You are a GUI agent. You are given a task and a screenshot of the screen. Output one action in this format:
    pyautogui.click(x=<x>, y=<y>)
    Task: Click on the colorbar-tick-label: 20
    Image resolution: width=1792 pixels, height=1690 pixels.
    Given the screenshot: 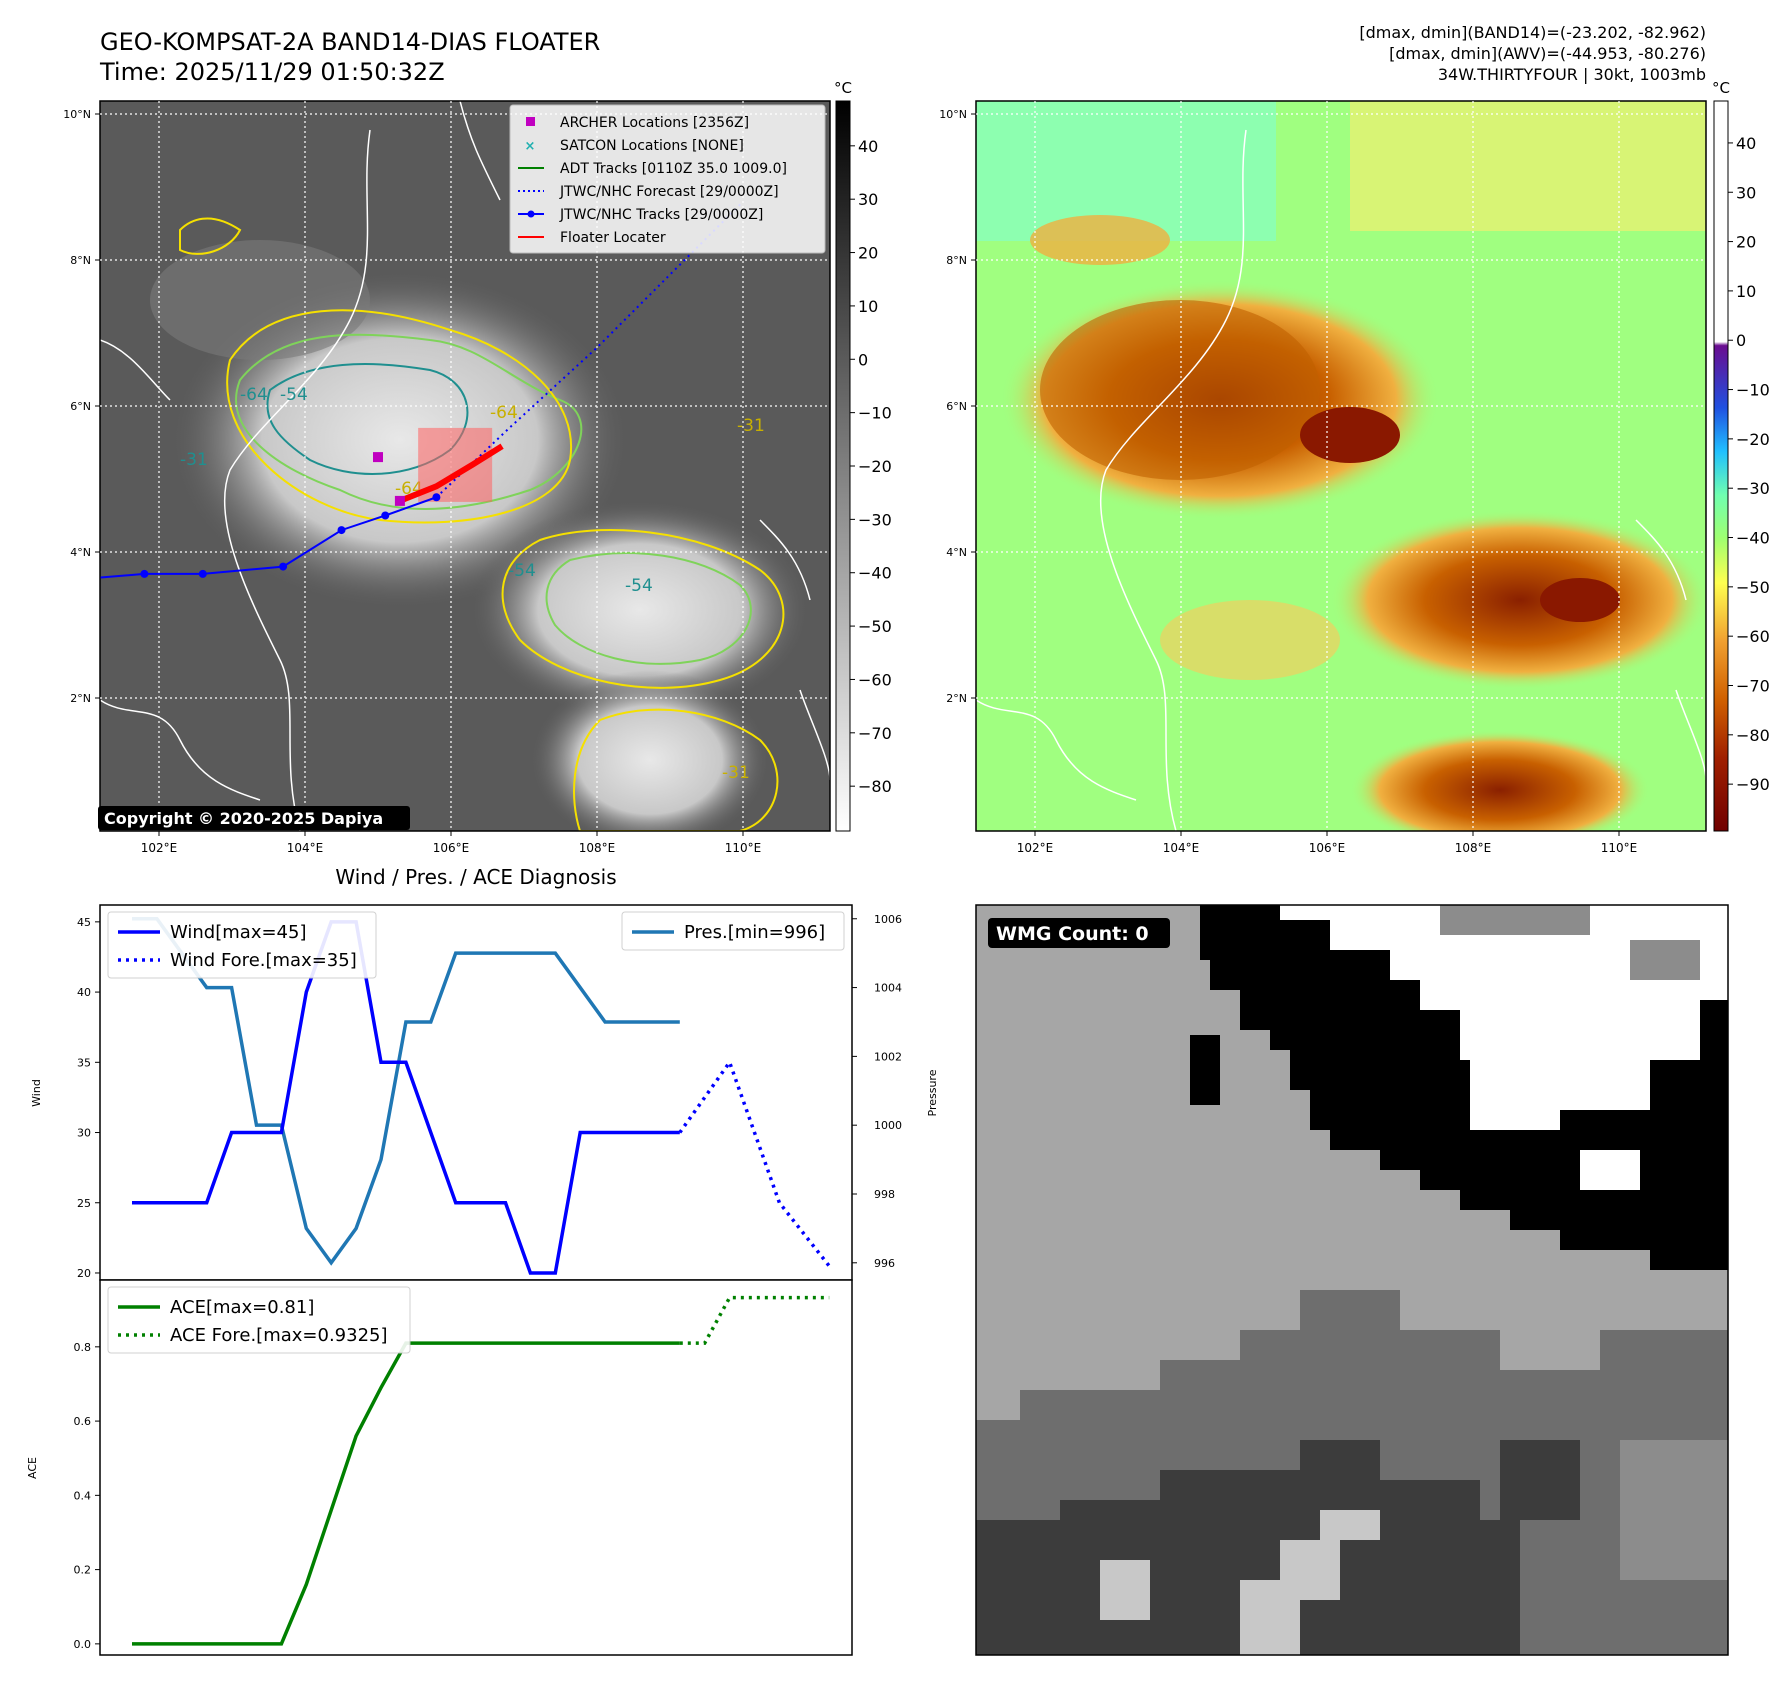 What is the action you would take?
    pyautogui.click(x=1746, y=242)
    